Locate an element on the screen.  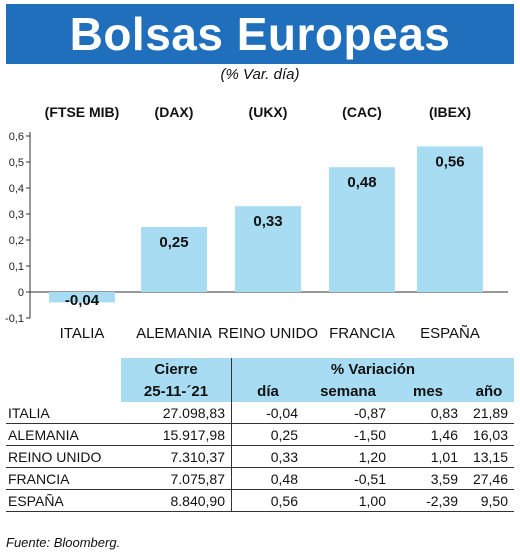
row-close: 15.917,98 is located at coordinates (176, 434).